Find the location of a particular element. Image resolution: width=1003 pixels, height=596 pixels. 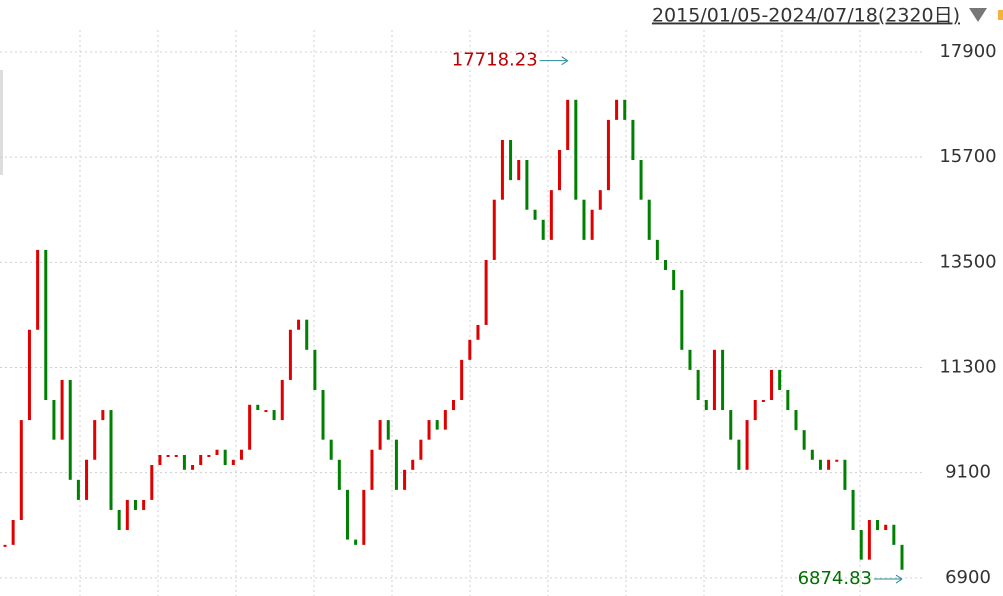

annotation-label: 17718.23 is located at coordinates (495, 60).